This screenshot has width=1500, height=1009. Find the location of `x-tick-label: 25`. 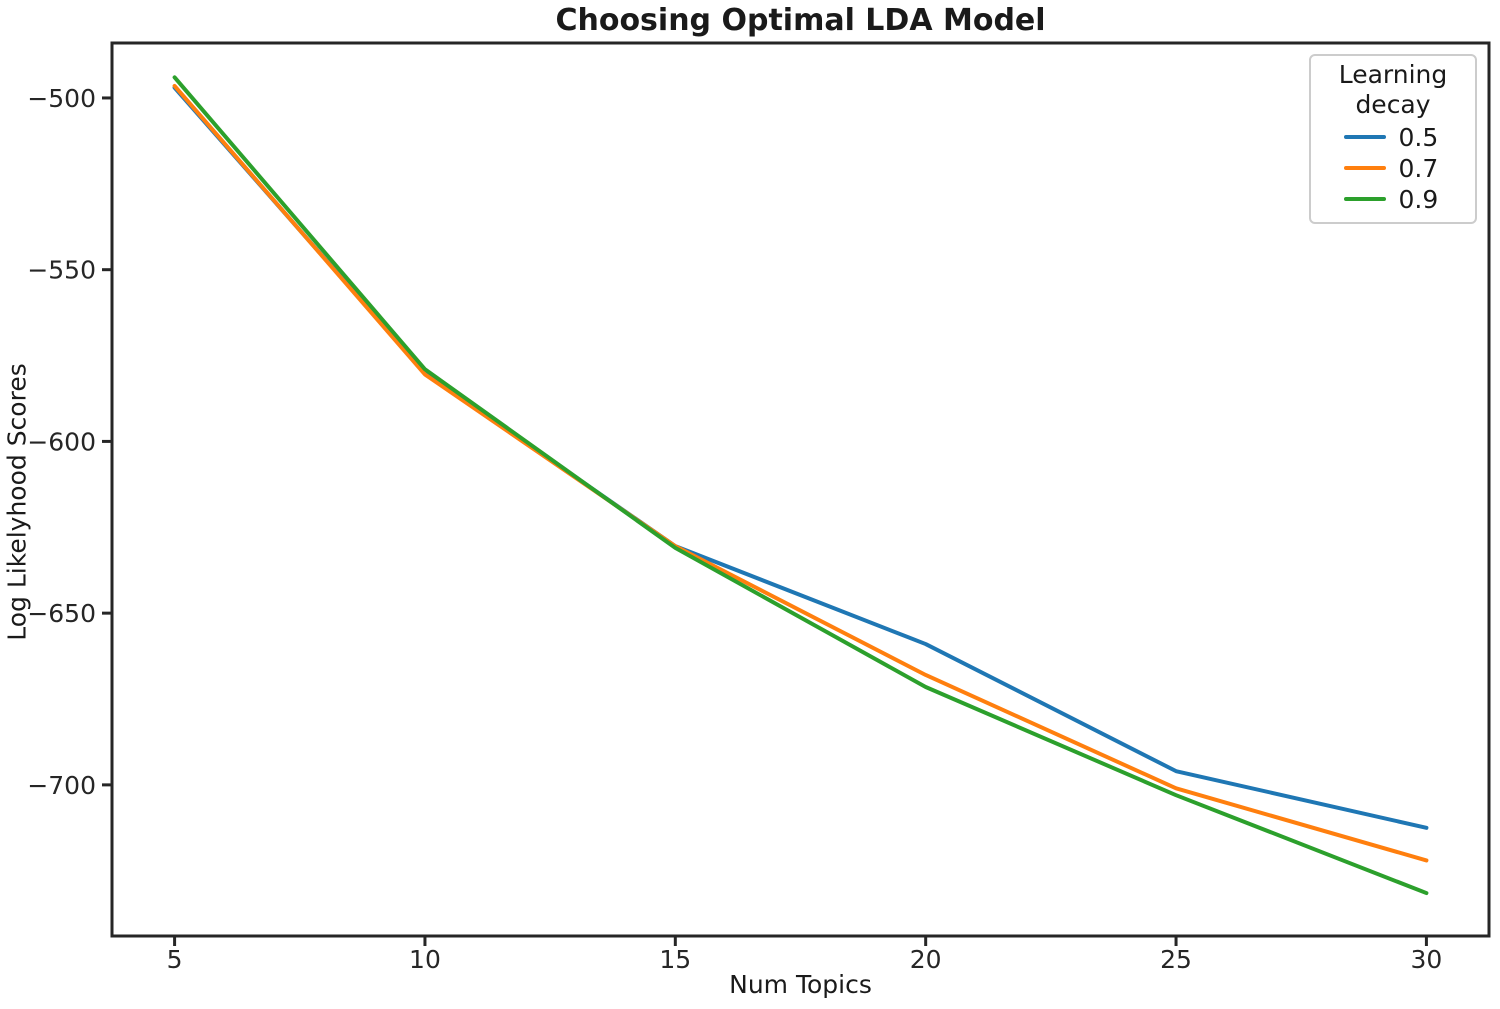

x-tick-label: 25 is located at coordinates (1176, 959).